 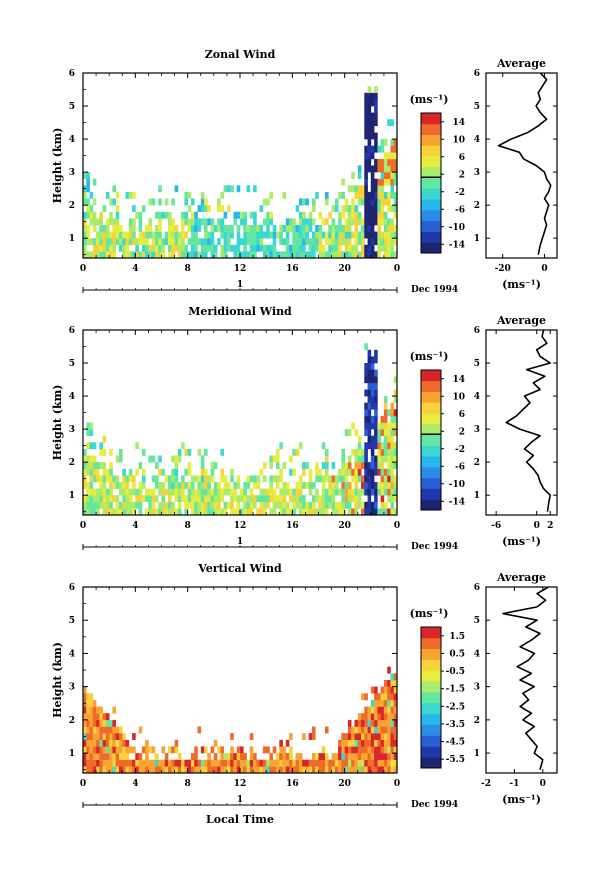 I want to click on y-tick-label: 6, so click(x=72, y=331).